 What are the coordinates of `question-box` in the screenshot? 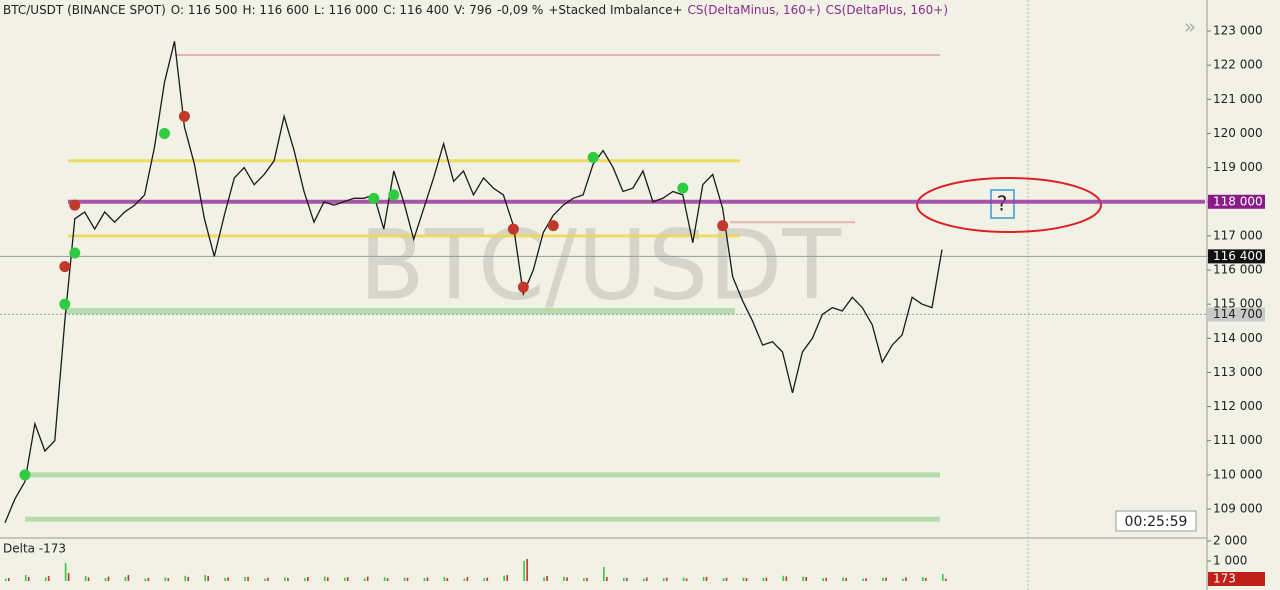 It's located at (1002, 204).